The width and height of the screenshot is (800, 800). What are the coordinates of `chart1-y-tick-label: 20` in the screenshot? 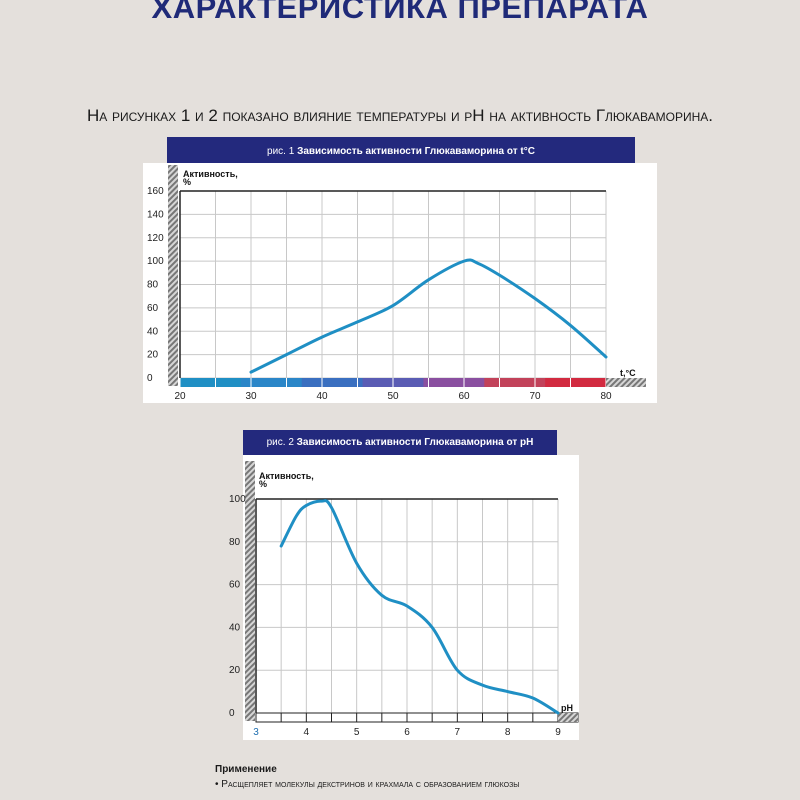 It's located at (153, 355).